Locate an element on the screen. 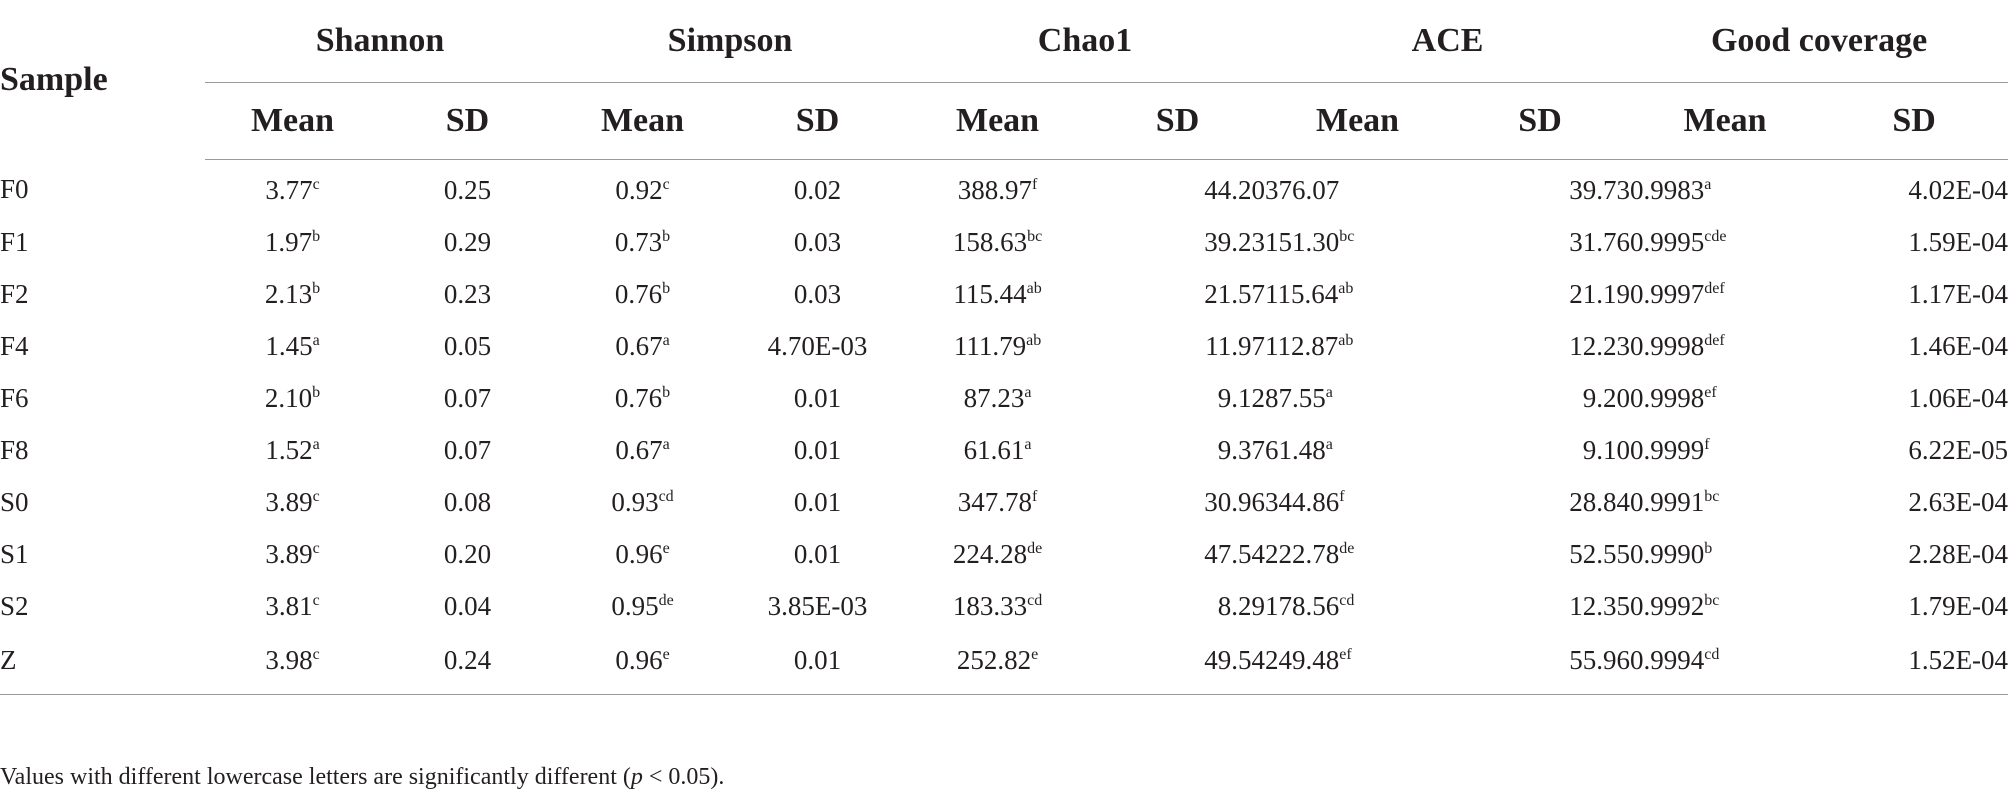  cell-chao1-sd-value: 9.12 is located at coordinates (1241, 397).